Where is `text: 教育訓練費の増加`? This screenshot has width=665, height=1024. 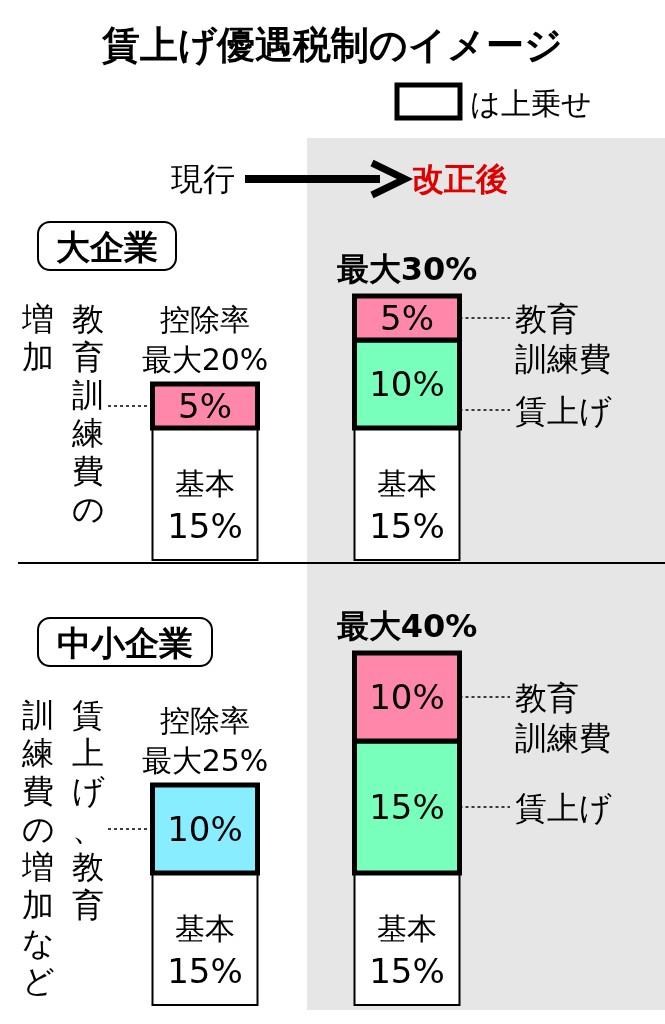 text: 教育訓練費の増加 is located at coordinates (63, 414).